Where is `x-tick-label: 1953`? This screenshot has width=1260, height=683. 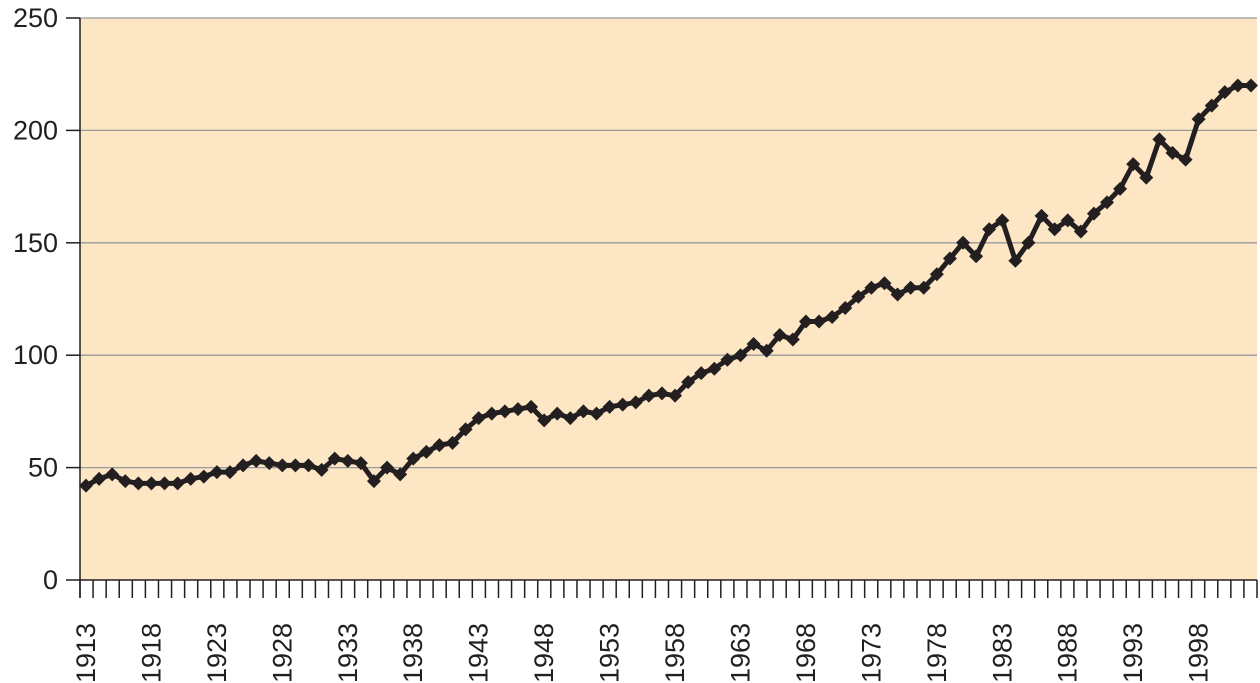
x-tick-label: 1953 is located at coordinates (610, 653).